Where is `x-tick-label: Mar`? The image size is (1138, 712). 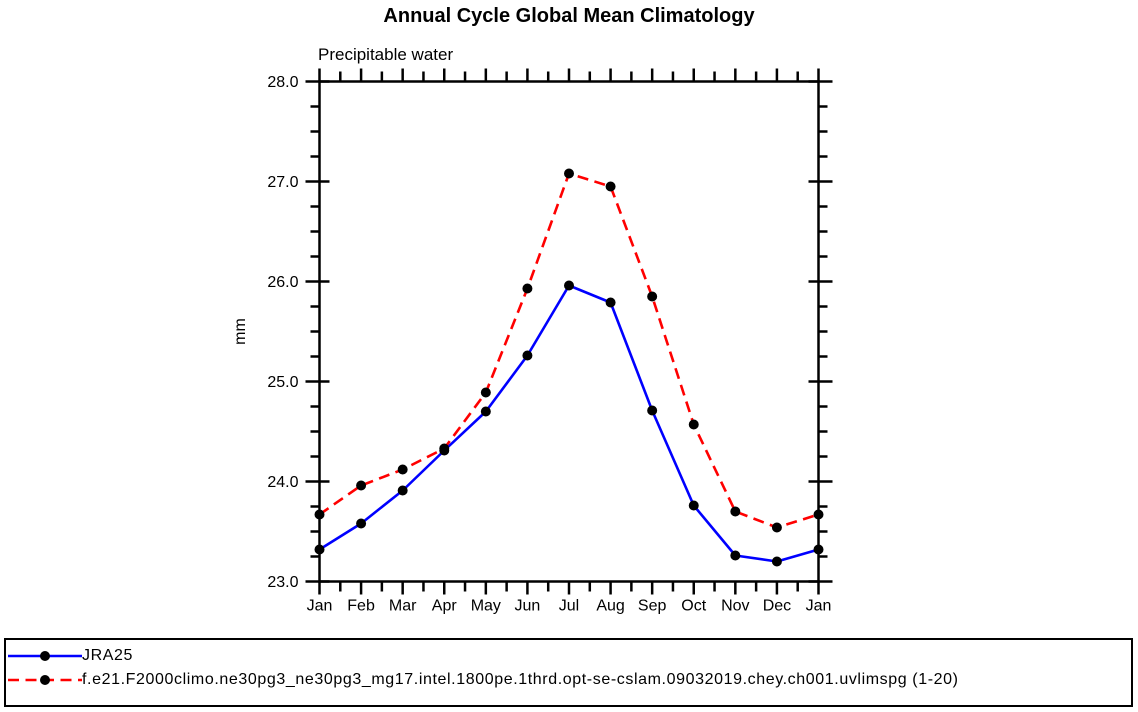 x-tick-label: Mar is located at coordinates (403, 606).